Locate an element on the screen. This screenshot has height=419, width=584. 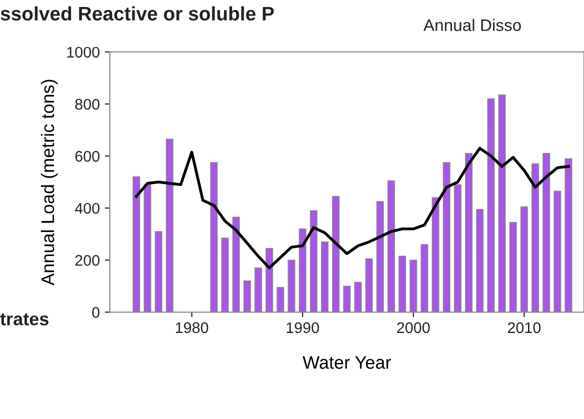
text: ssolved Reactive or soluble P is located at coordinates (137, 13).